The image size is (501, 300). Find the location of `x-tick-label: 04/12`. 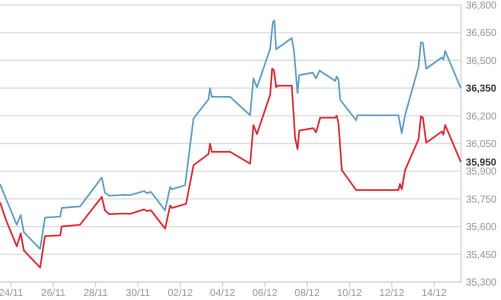

x-tick-label: 04/12 is located at coordinates (223, 293).